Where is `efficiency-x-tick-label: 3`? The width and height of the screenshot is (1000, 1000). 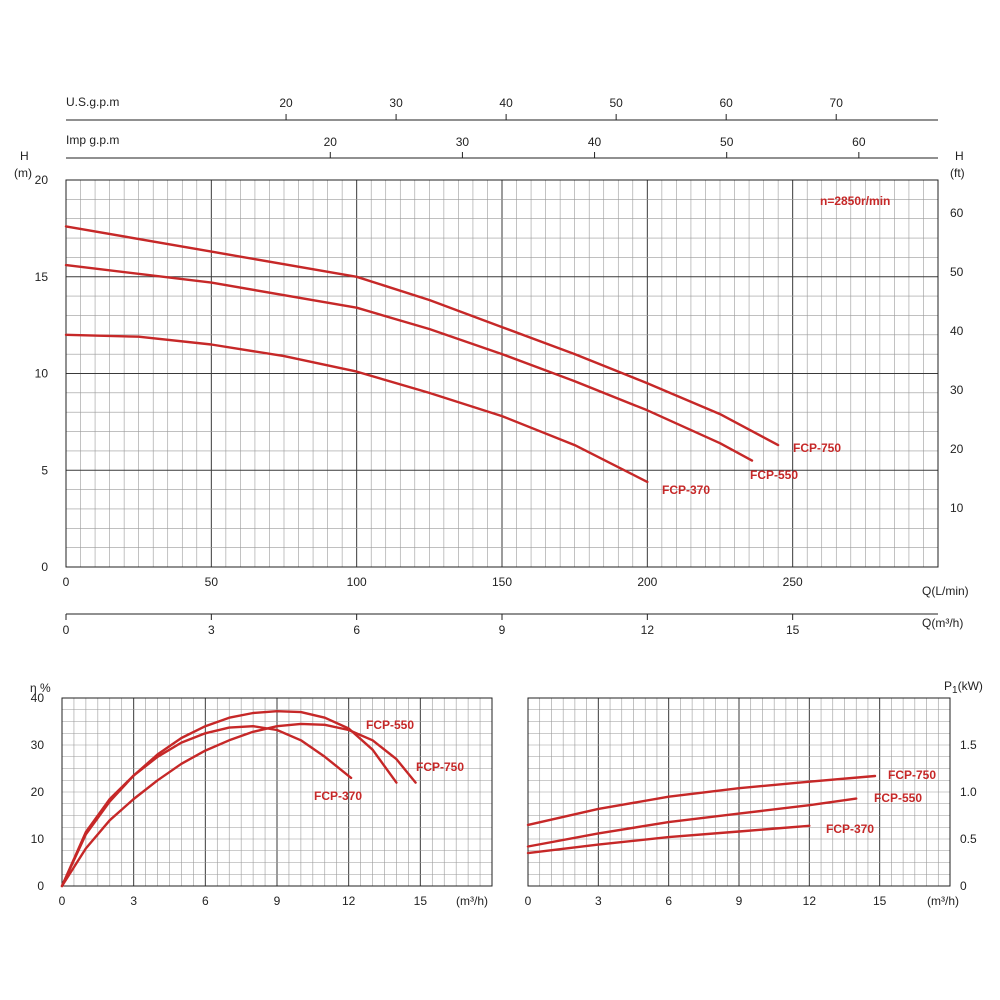
efficiency-x-tick-label: 3 is located at coordinates (133, 901).